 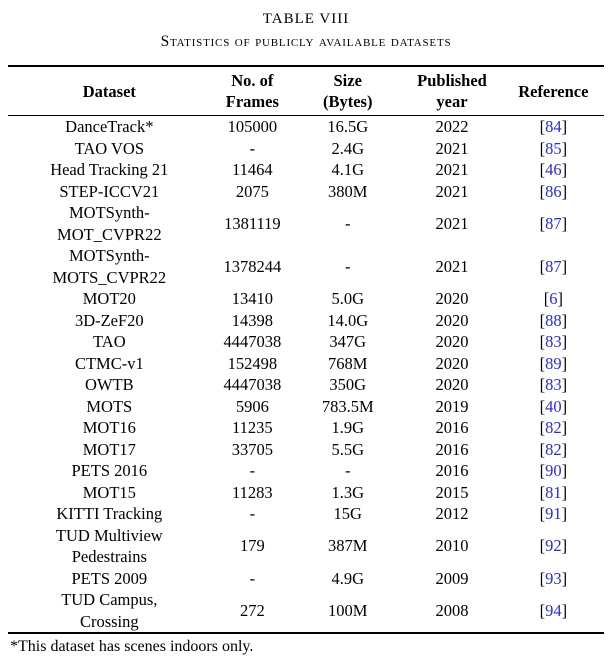 What do you see at coordinates (109, 363) in the screenshot?
I see `cell-dataset: CTMC-v1` at bounding box center [109, 363].